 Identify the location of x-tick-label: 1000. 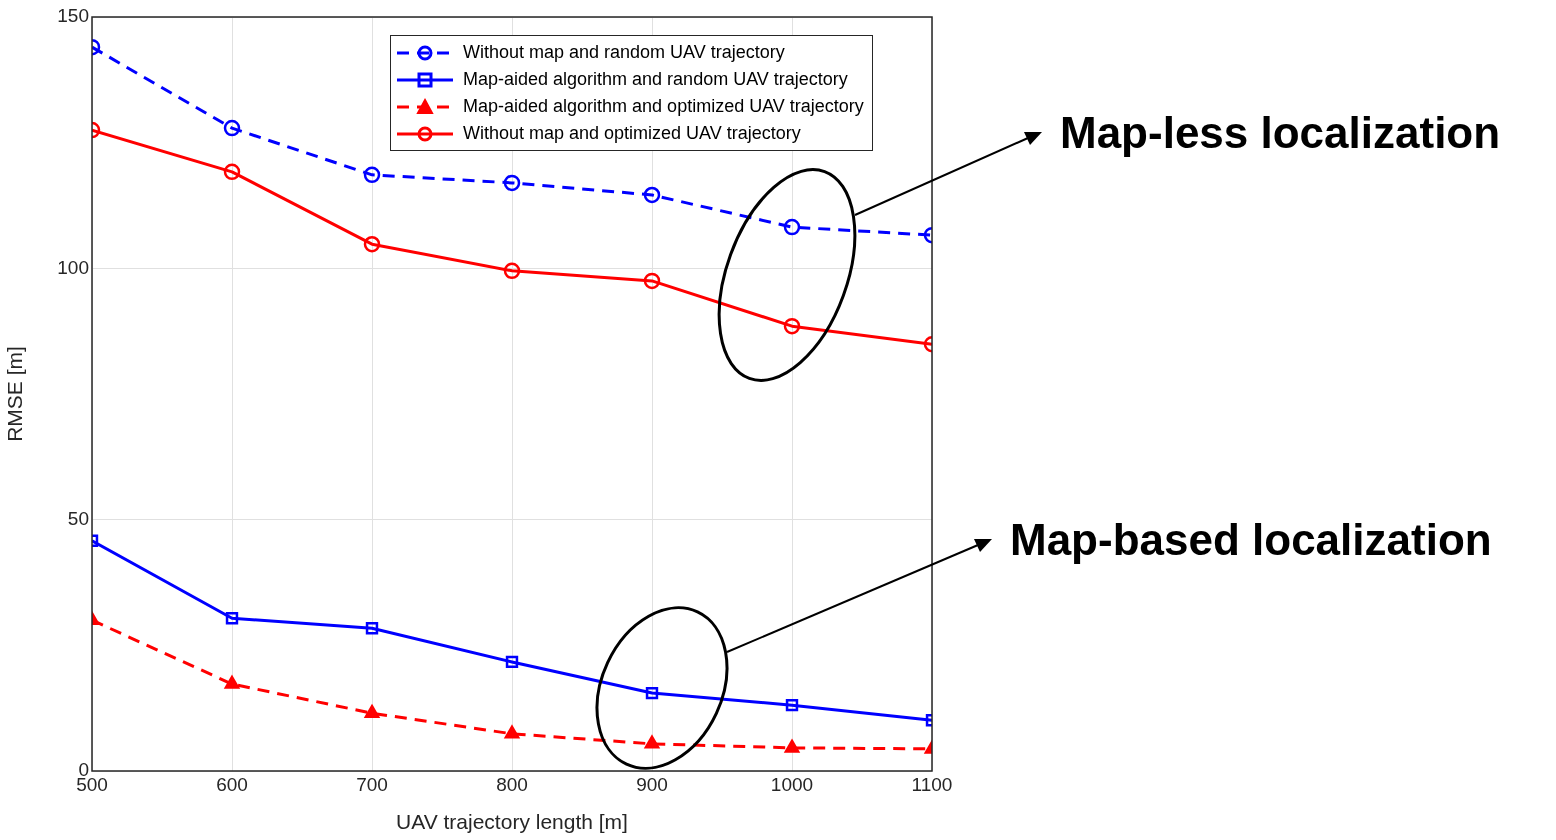
(792, 784).